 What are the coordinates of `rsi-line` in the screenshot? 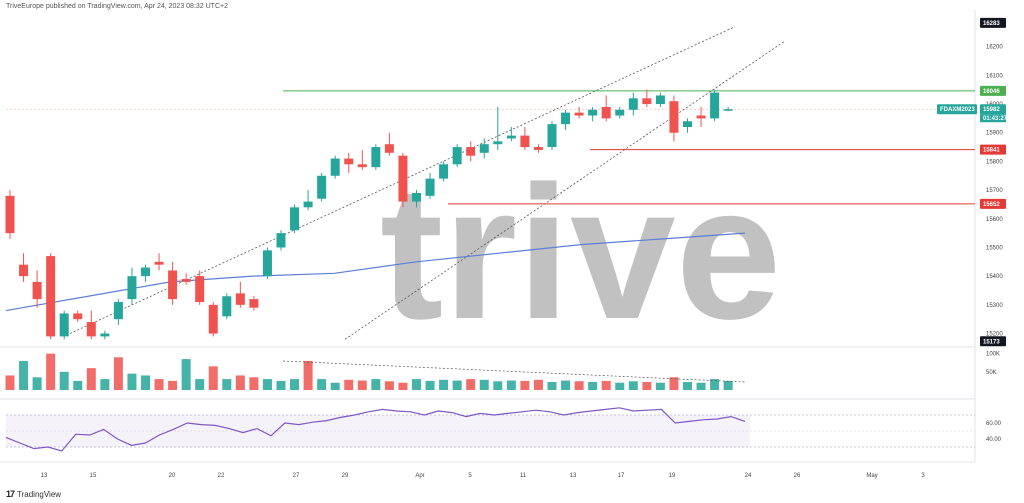 It's located at (375, 429).